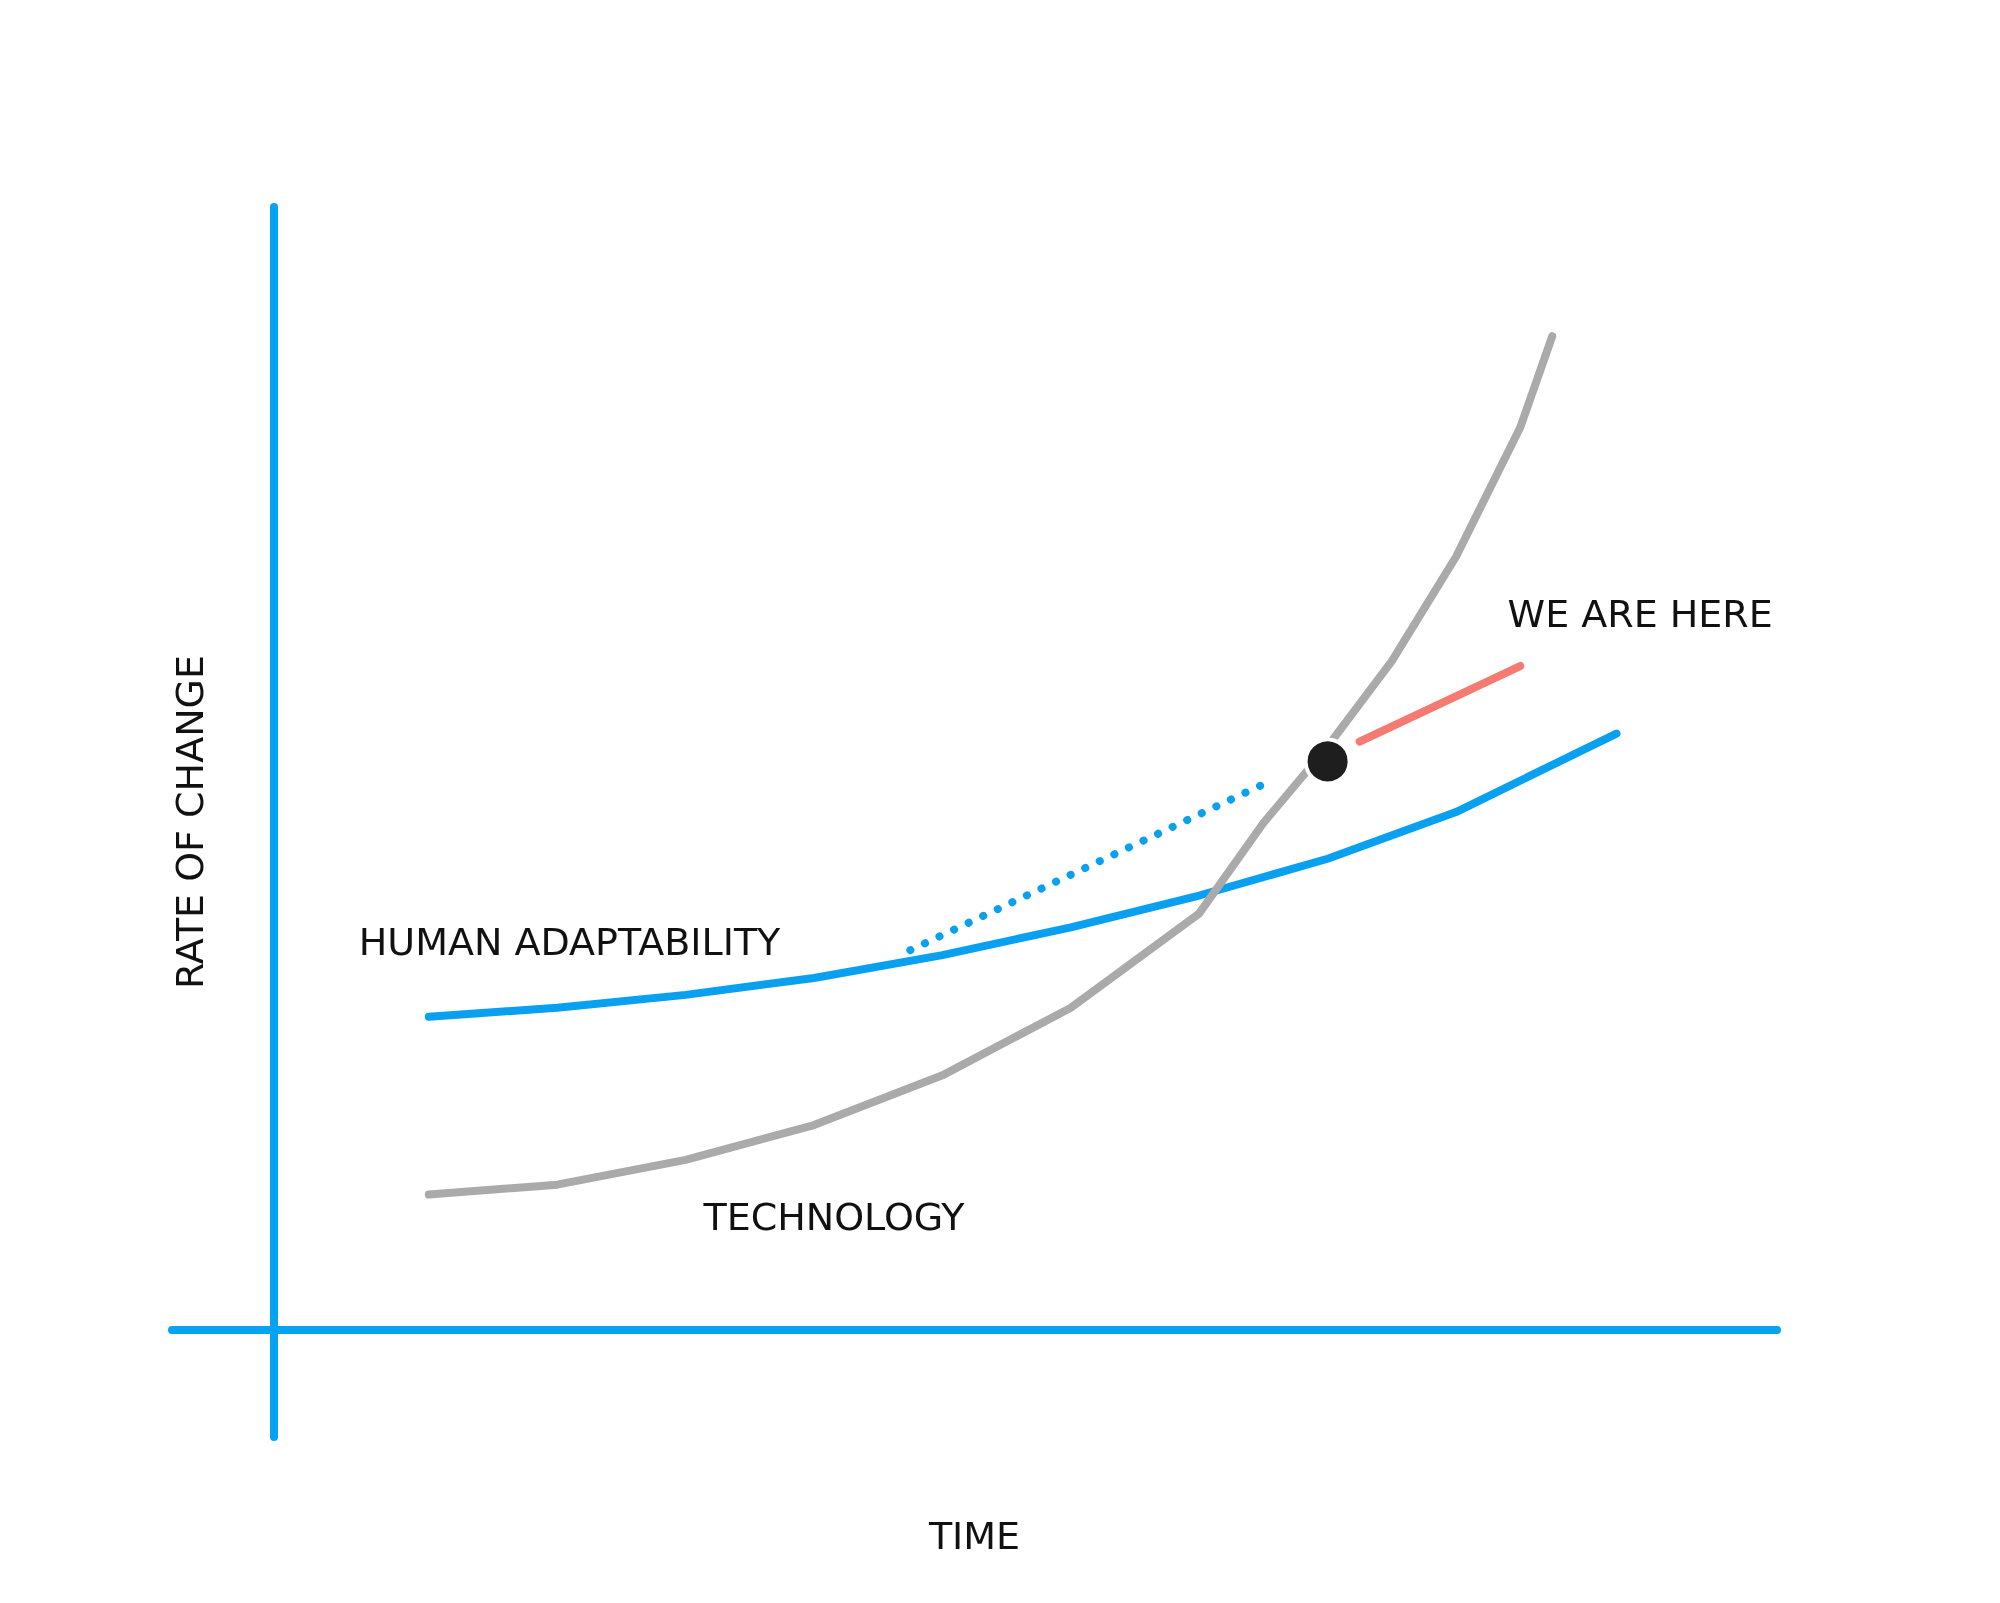  Describe the element at coordinates (1640, 614) in the screenshot. I see `annotation: WE ARE HERE` at that location.